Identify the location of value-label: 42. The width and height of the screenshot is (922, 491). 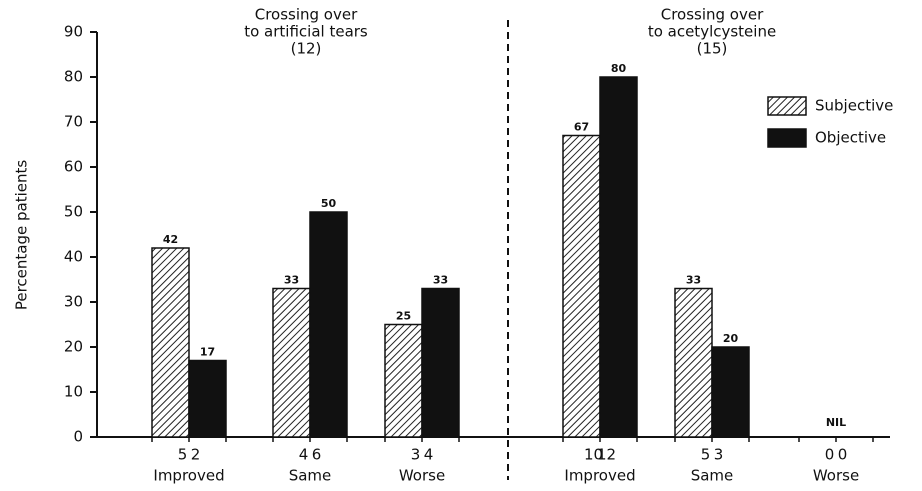
(170, 239).